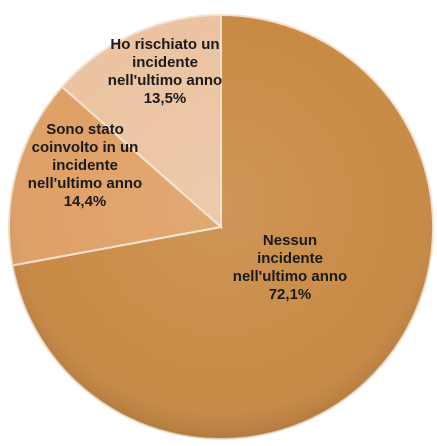 The image size is (437, 446). Describe the element at coordinates (85, 201) in the screenshot. I see `slice-value-label-1: 14,4%` at that location.